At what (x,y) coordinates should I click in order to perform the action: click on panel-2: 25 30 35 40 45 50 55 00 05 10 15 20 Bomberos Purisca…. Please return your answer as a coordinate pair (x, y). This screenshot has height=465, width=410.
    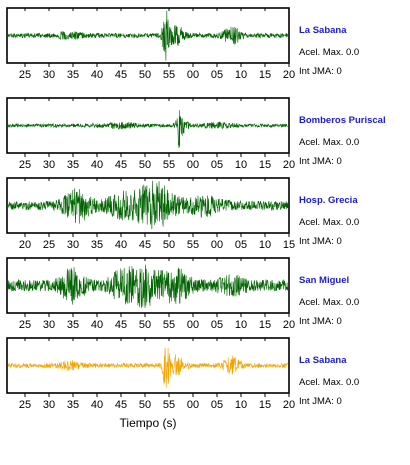
    Looking at the image, I should click on (196, 134).